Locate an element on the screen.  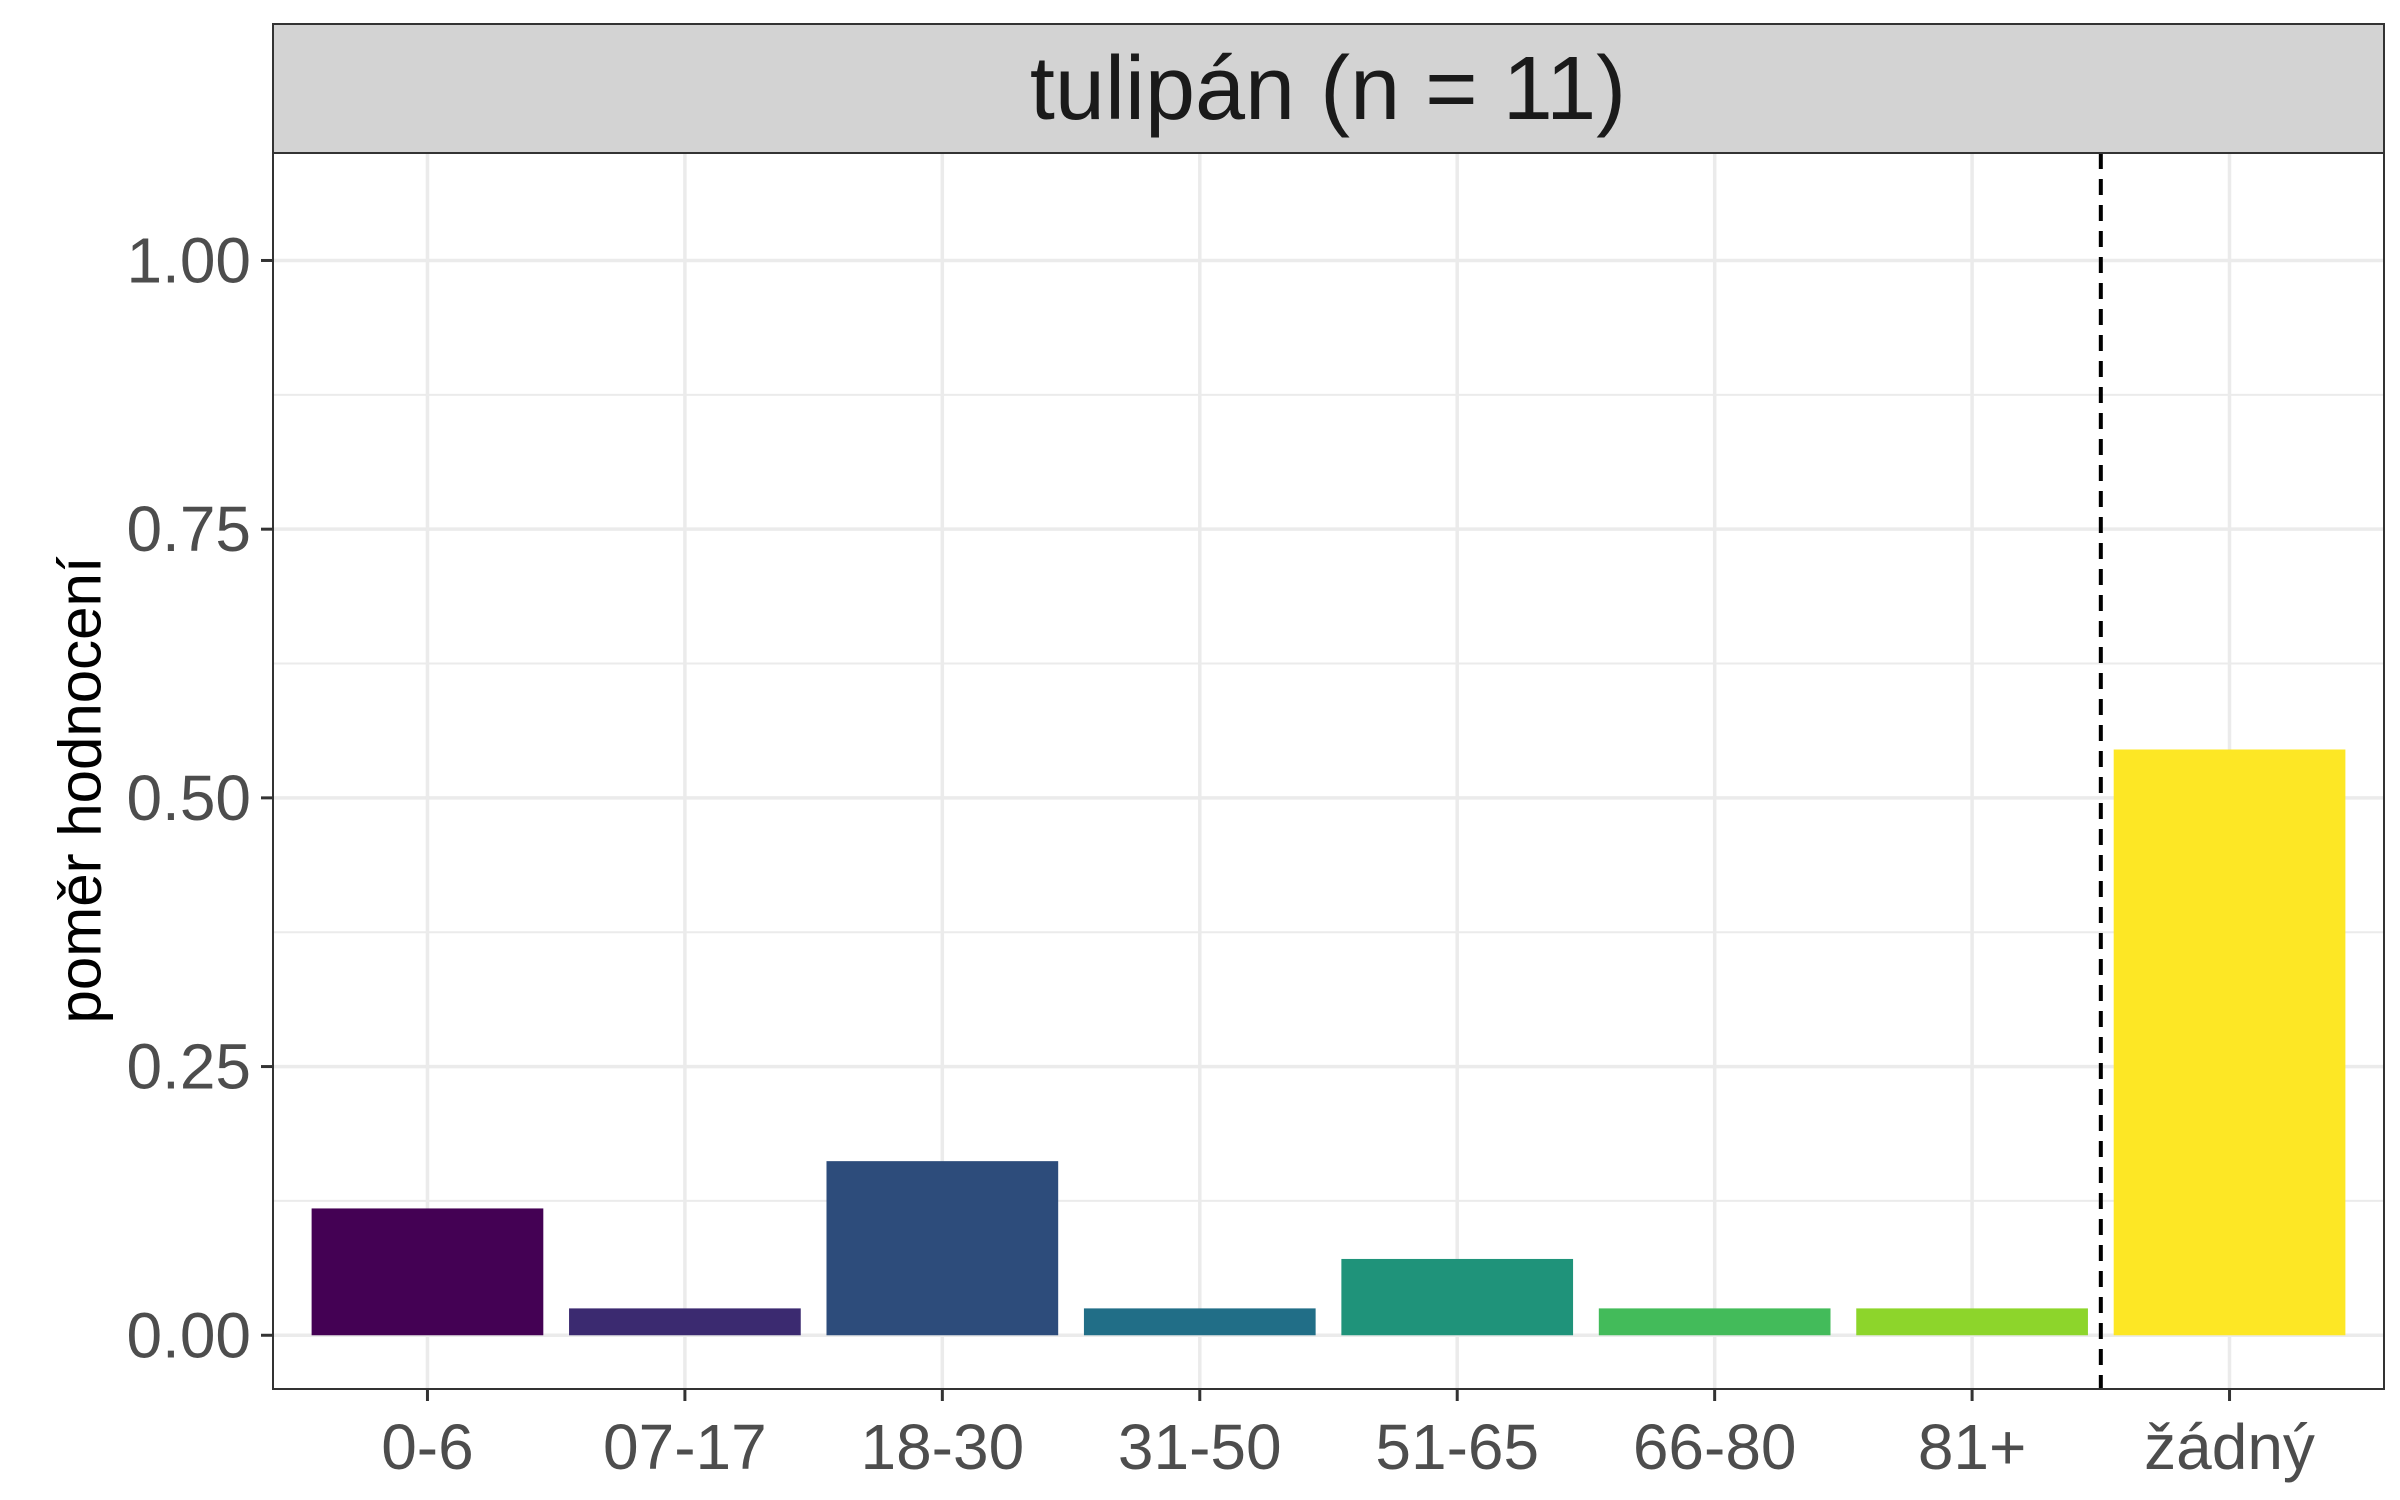
y-tick-label: 0.75 is located at coordinates (188, 529).